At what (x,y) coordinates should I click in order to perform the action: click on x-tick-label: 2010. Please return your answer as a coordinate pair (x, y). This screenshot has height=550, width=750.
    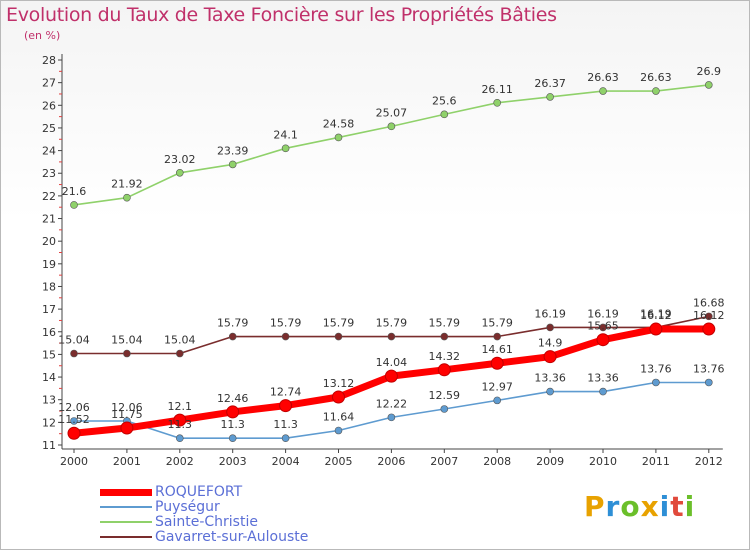
    Looking at the image, I should click on (603, 461).